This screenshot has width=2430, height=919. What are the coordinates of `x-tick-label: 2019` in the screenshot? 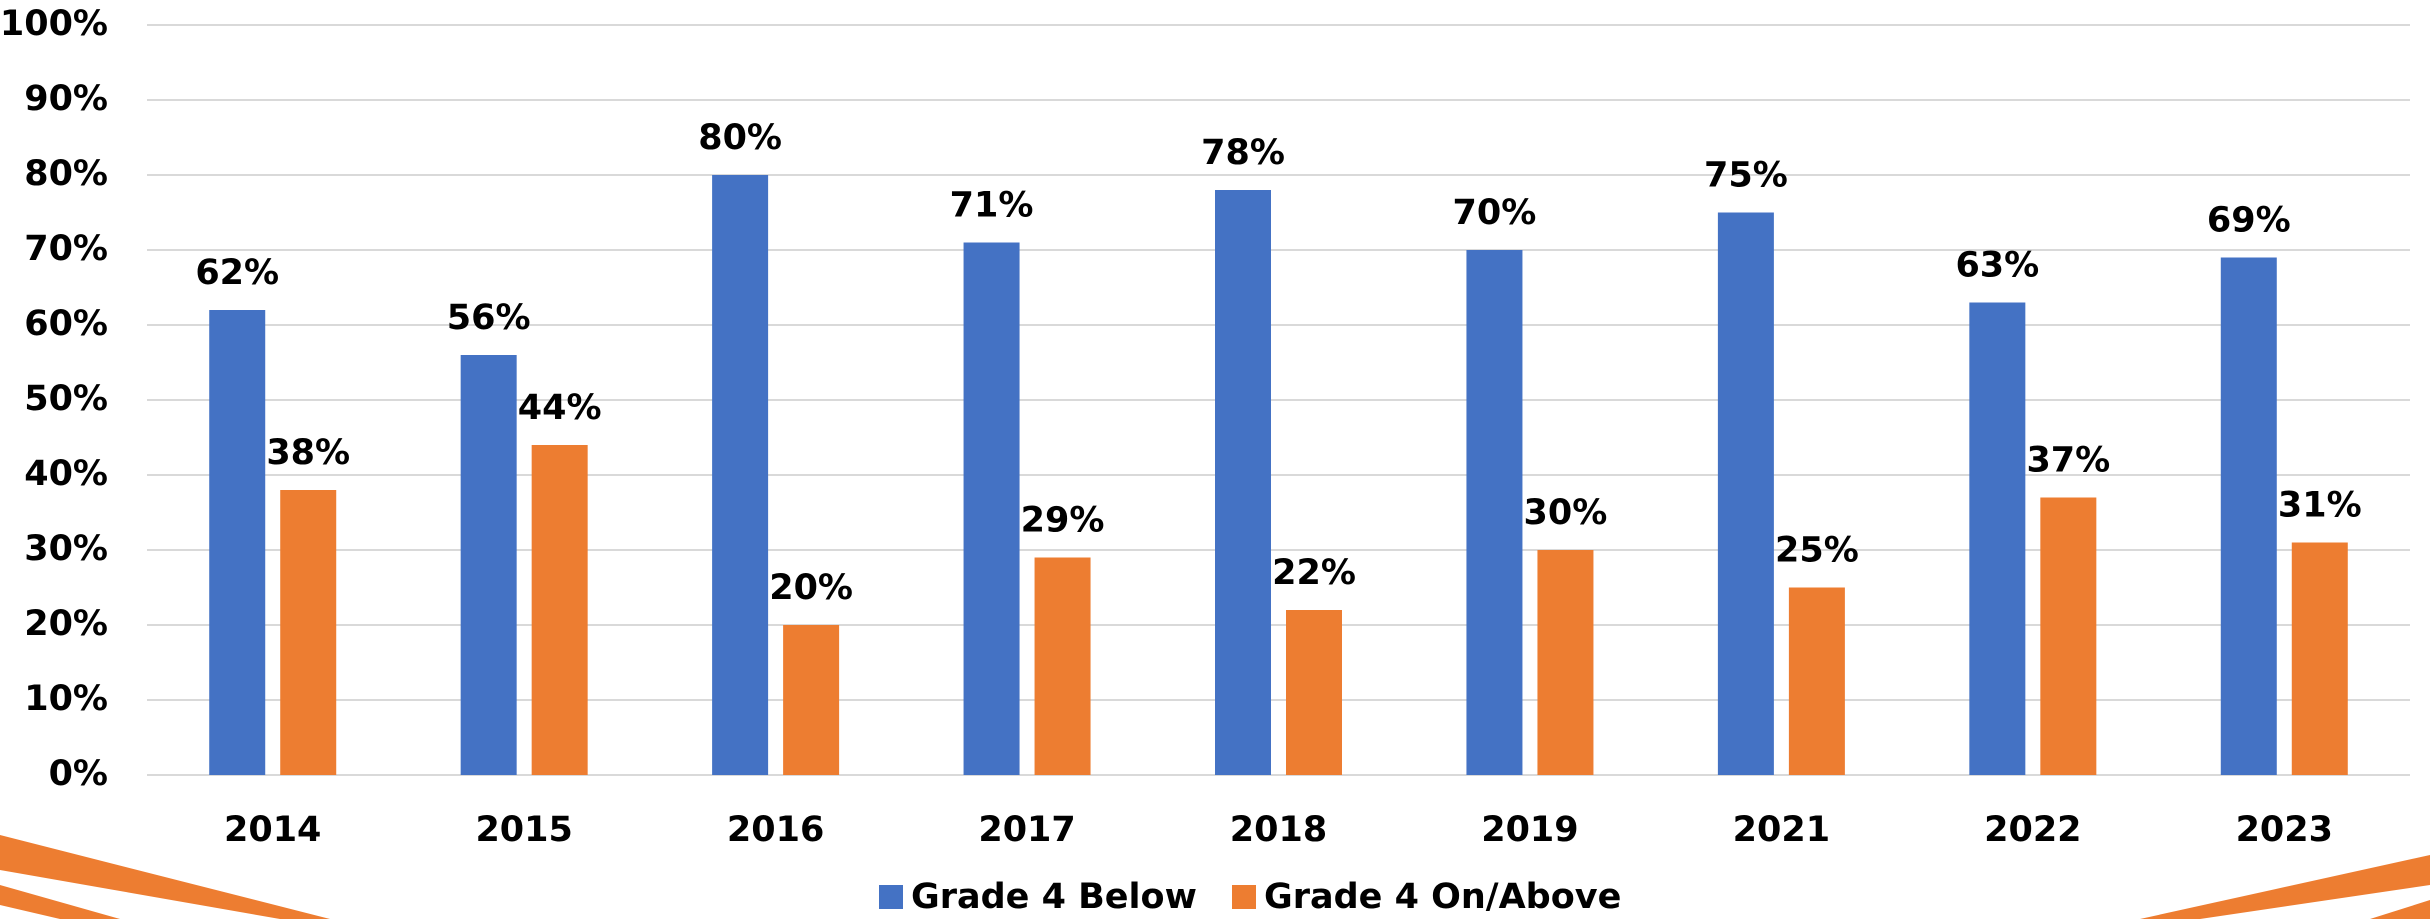 It's located at (1529, 830).